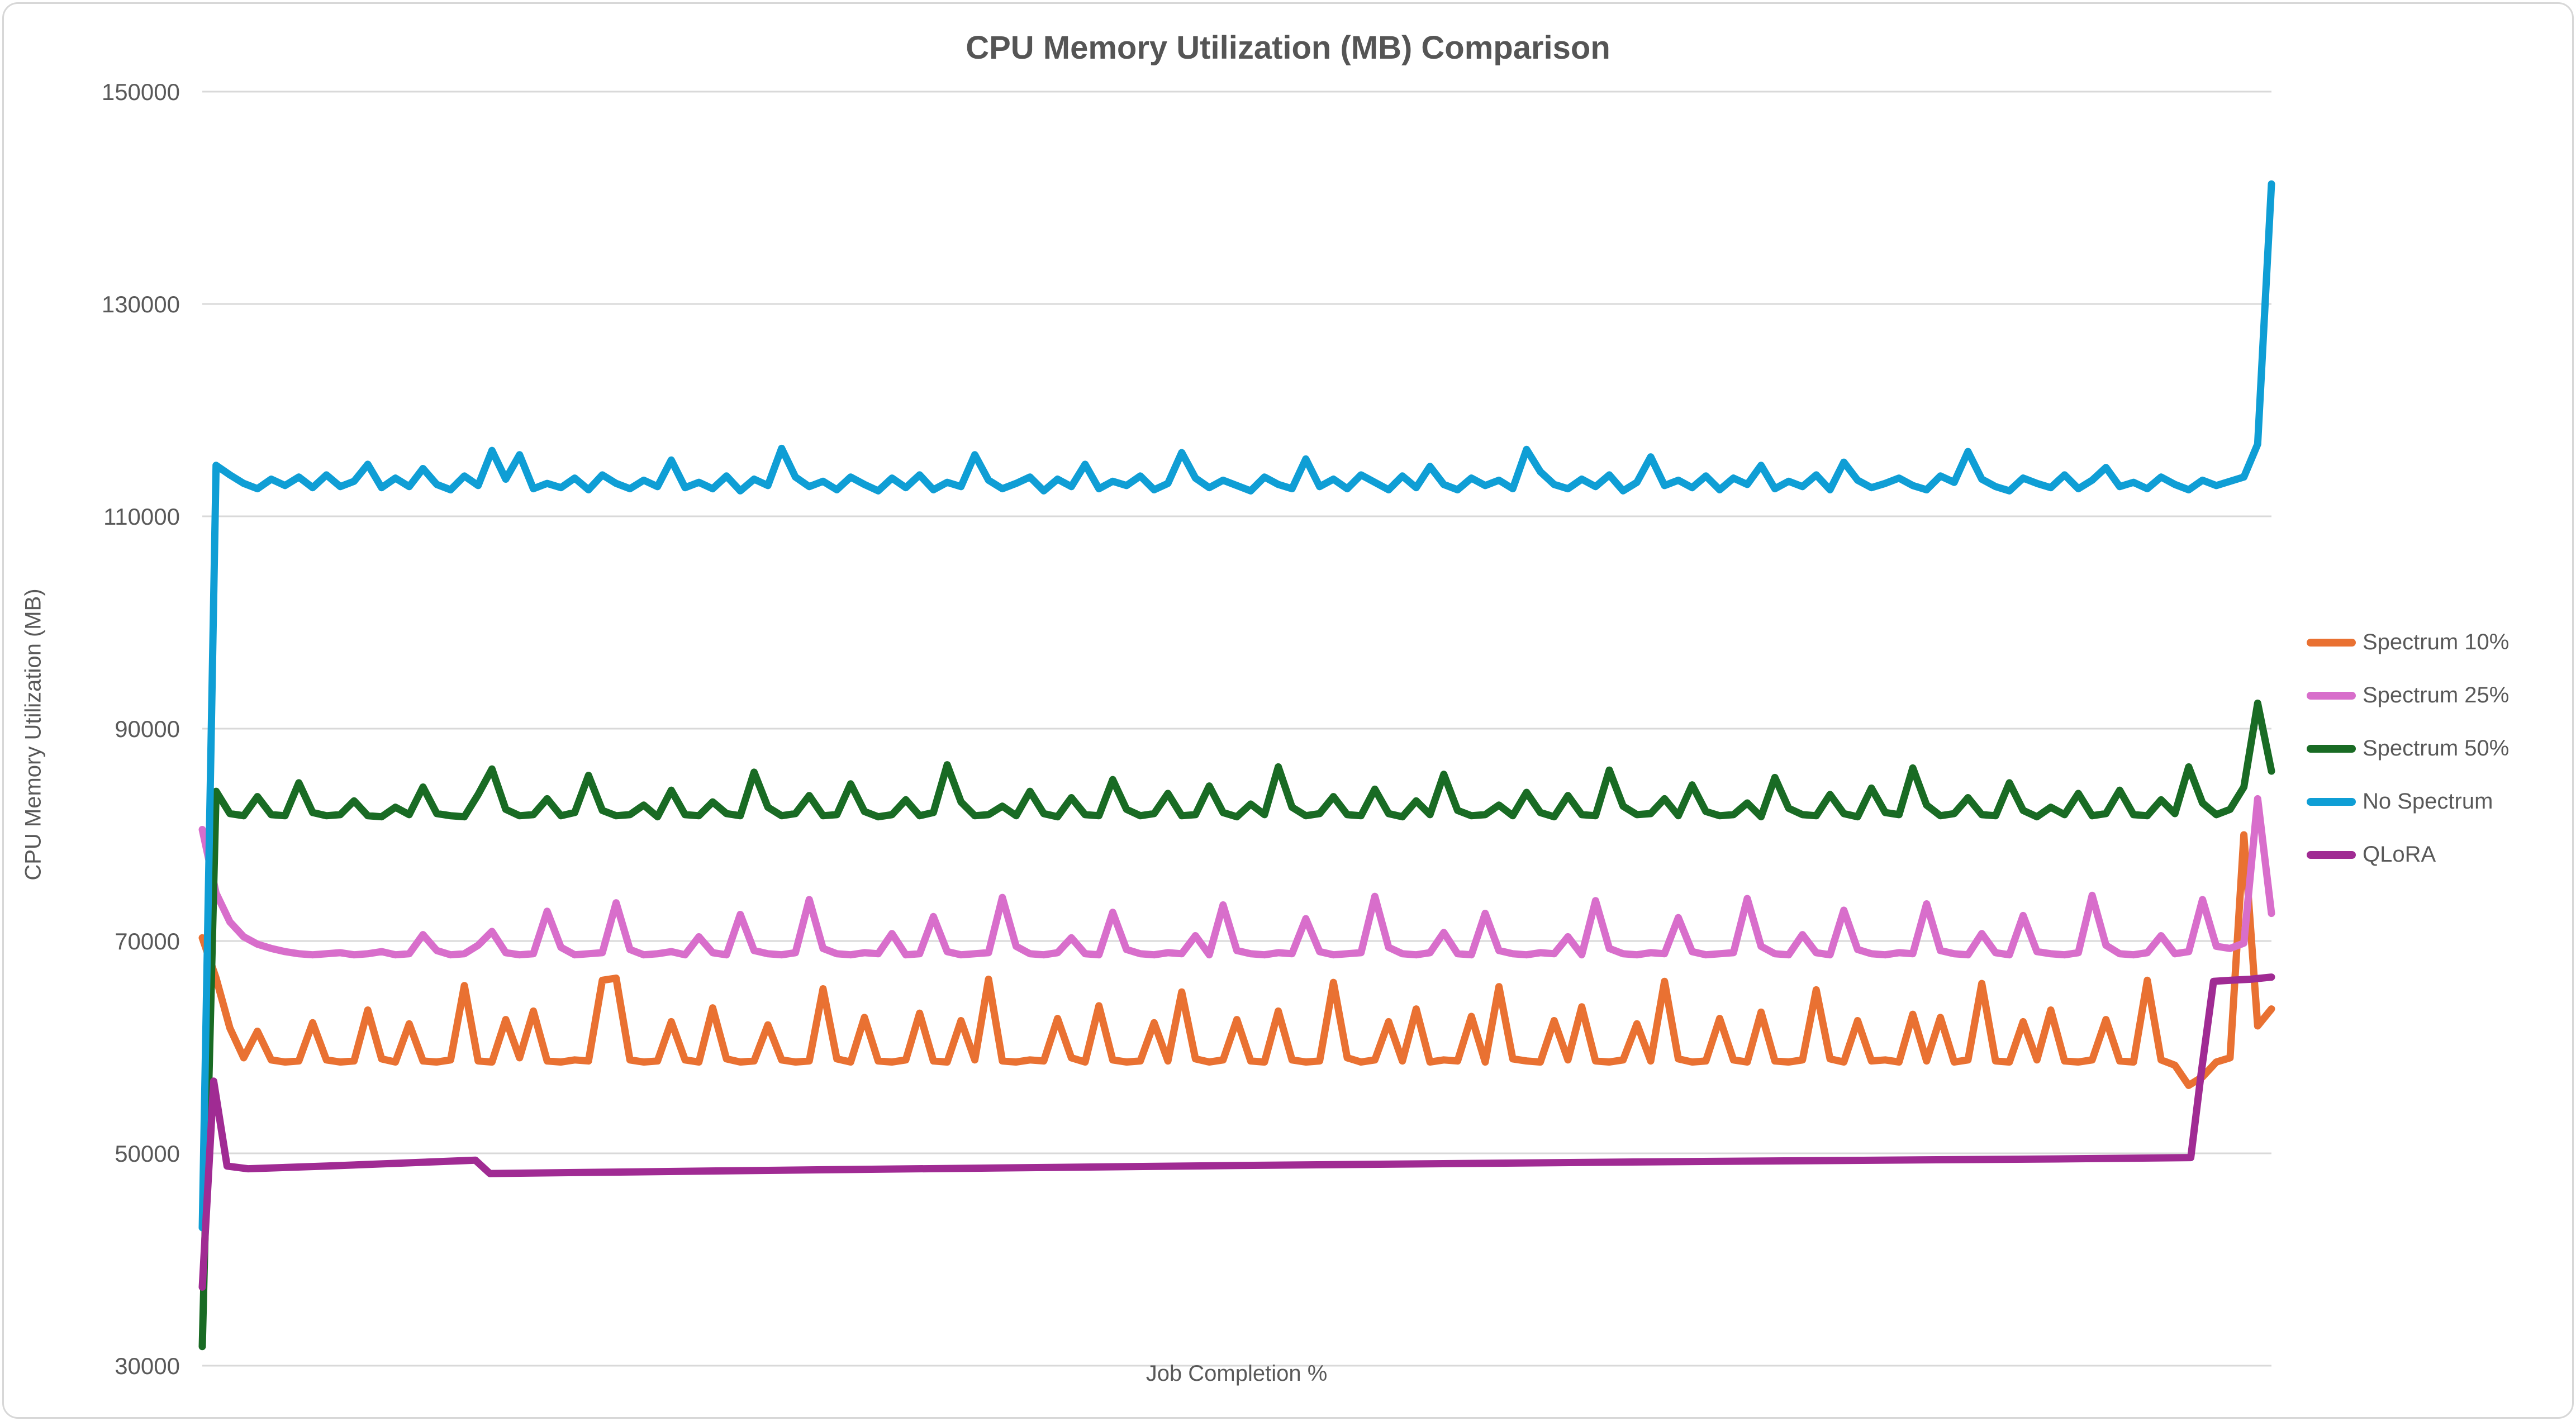  Describe the element at coordinates (1236, 877) in the screenshot. I see `series-line-spectrum-25-` at that location.